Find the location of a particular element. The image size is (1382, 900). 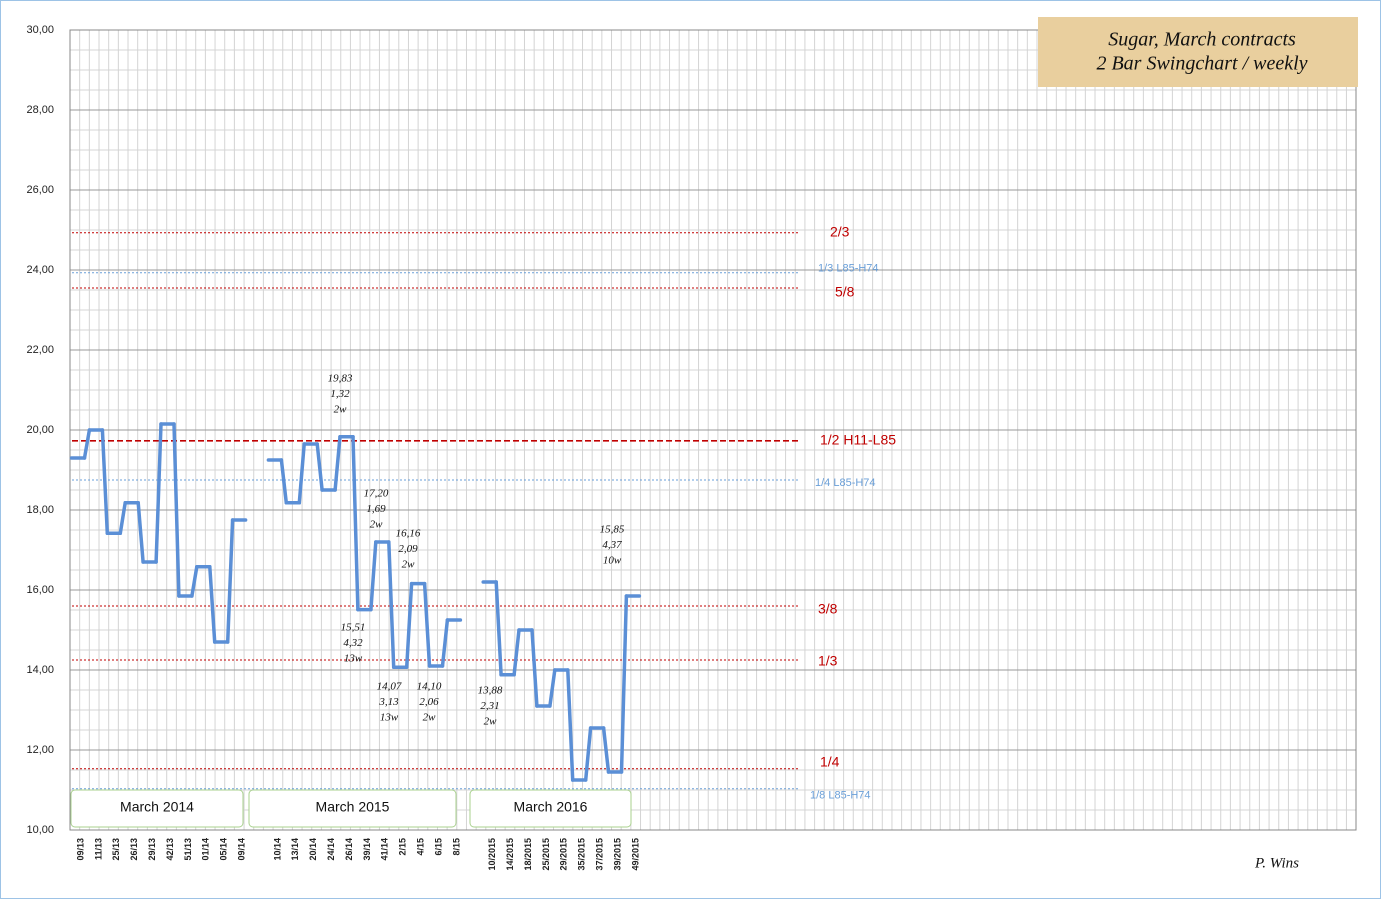

contract-label: March 2015 is located at coordinates (353, 807).